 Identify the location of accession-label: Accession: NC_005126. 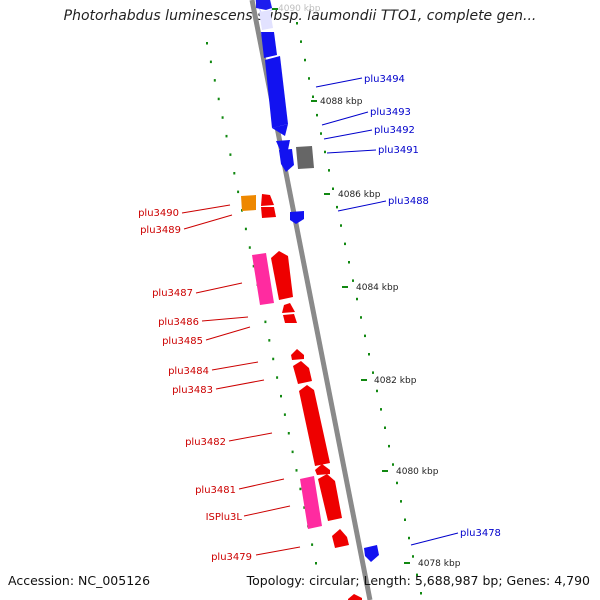
(79, 580).